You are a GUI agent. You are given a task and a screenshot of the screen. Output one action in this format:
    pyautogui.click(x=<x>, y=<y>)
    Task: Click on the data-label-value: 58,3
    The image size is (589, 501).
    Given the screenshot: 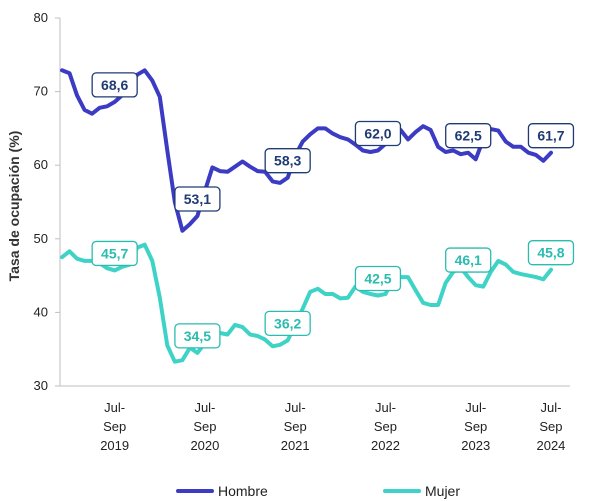 What is the action you would take?
    pyautogui.click(x=287, y=161)
    